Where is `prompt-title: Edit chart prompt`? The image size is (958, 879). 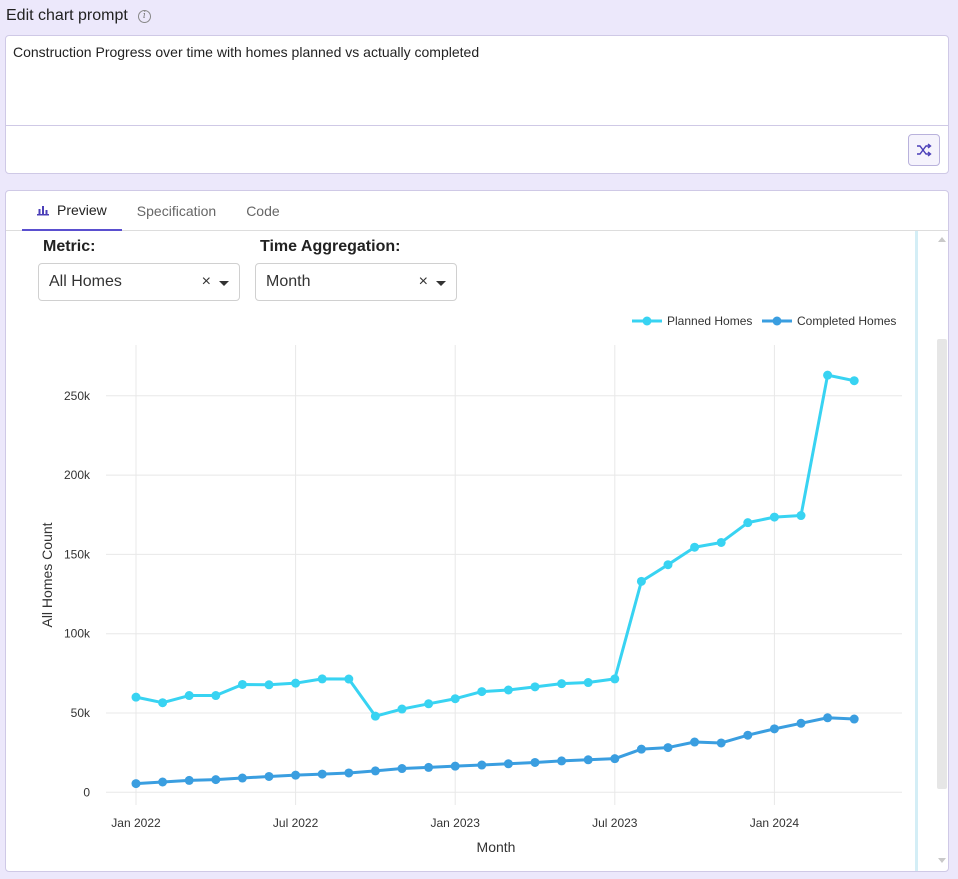
prompt-title: Edit chart prompt is located at coordinates (67, 15).